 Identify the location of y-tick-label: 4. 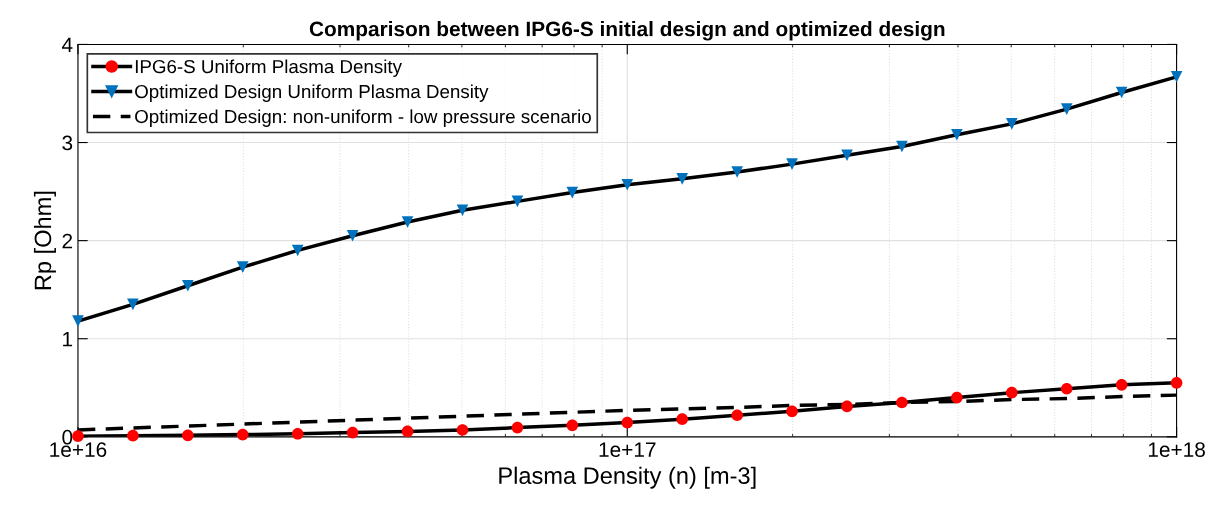
(67, 44).